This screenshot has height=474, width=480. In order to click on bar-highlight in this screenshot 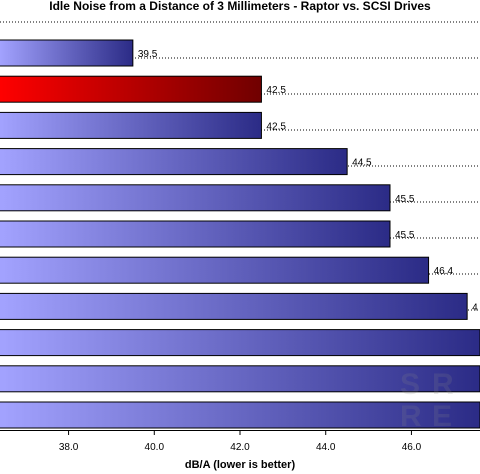, I will do `click(131, 89)`.